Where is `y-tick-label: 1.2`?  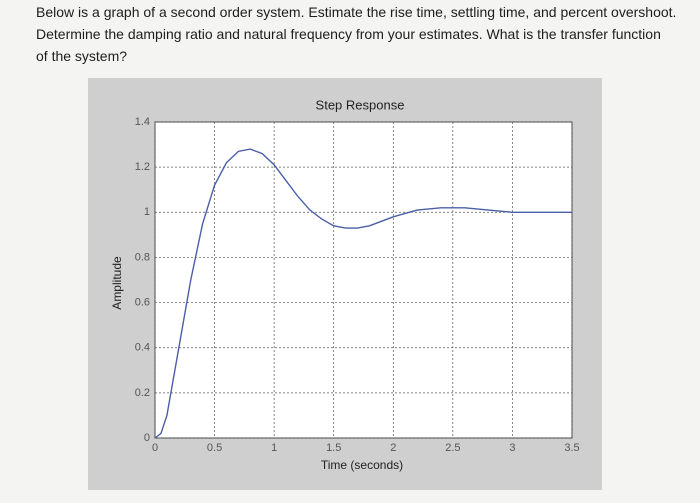 y-tick-label: 1.2 is located at coordinates (142, 167).